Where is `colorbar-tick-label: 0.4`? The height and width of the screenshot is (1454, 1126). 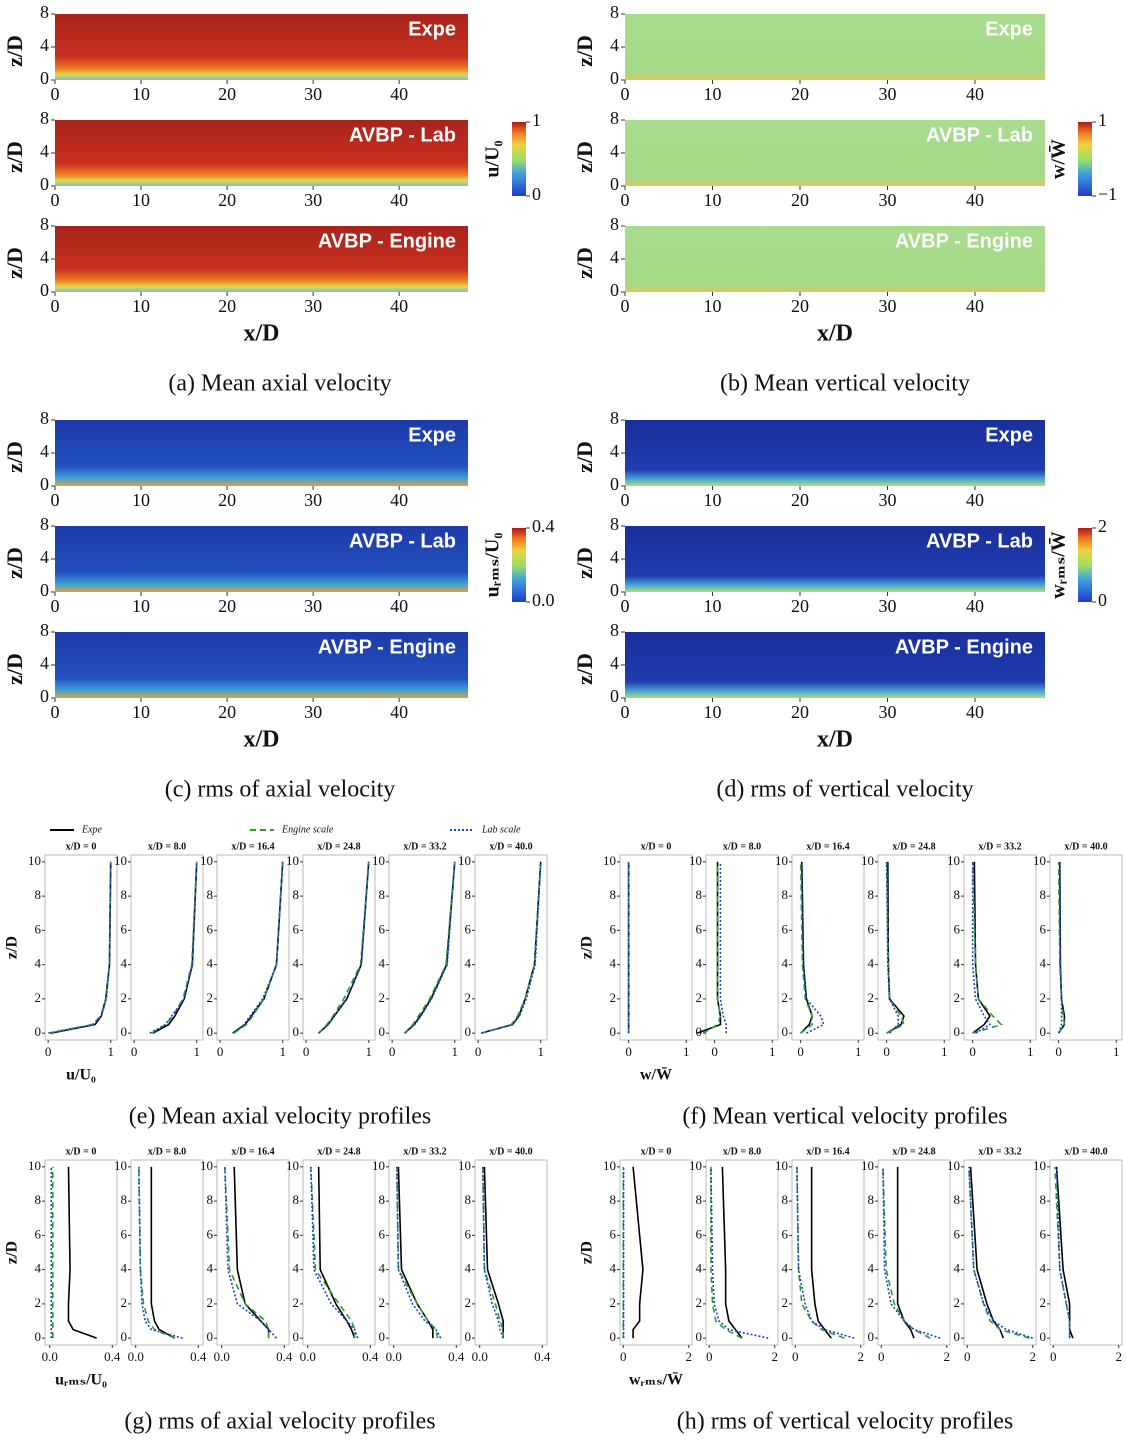
colorbar-tick-label: 0.4 is located at coordinates (543, 526).